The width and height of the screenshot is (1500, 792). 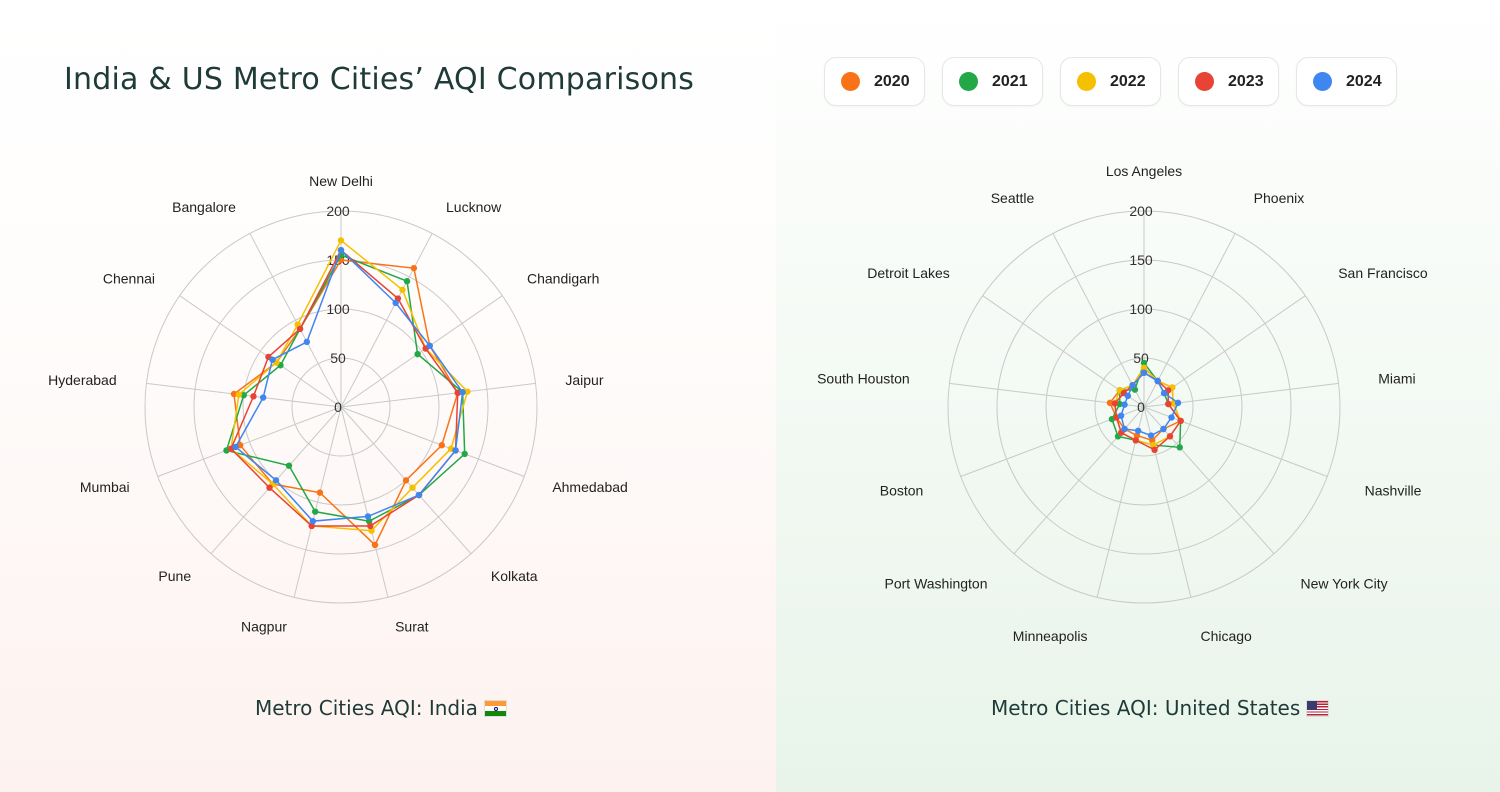 What do you see at coordinates (1364, 81) in the screenshot?
I see `legend-label-2024: 2024` at bounding box center [1364, 81].